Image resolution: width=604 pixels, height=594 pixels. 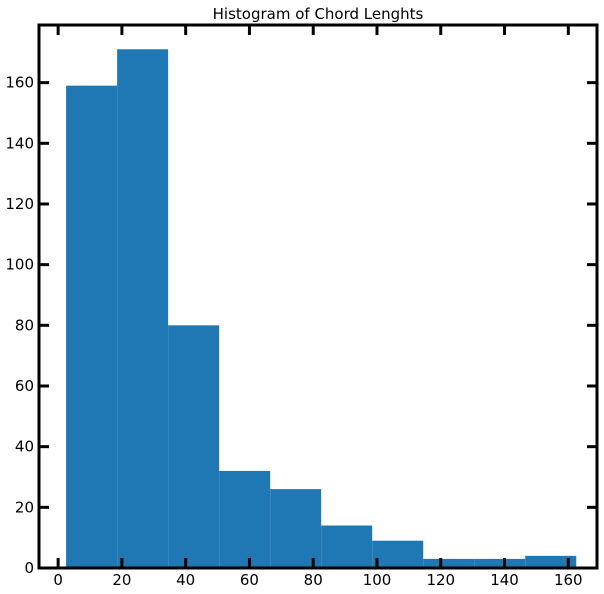 What do you see at coordinates (377, 580) in the screenshot?
I see `x-tick-label: 100` at bounding box center [377, 580].